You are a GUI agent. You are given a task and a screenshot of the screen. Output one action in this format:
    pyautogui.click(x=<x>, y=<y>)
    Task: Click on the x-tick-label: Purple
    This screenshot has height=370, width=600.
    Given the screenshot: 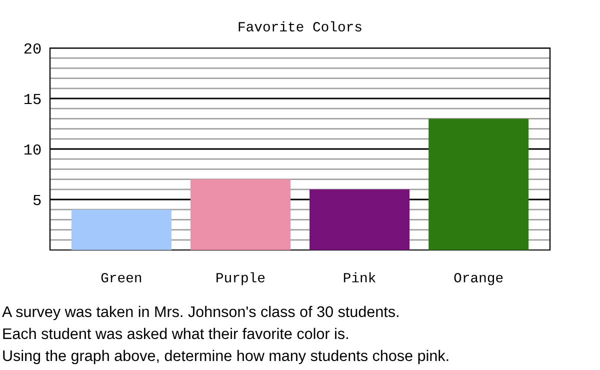 What is the action you would take?
    pyautogui.click(x=240, y=279)
    